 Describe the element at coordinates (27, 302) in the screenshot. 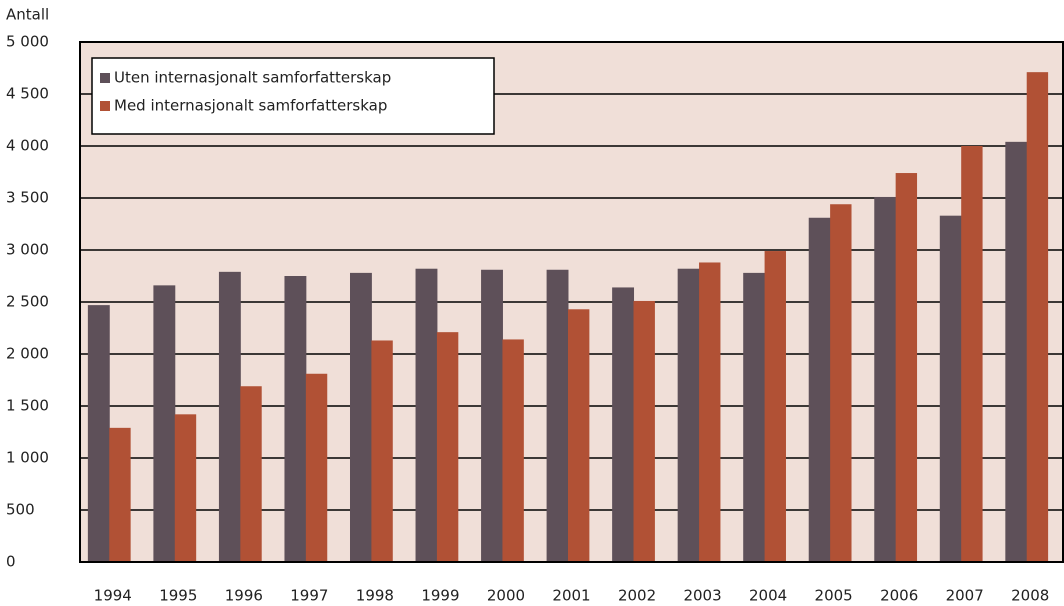

I see `y-tick-label: 2 500` at that location.